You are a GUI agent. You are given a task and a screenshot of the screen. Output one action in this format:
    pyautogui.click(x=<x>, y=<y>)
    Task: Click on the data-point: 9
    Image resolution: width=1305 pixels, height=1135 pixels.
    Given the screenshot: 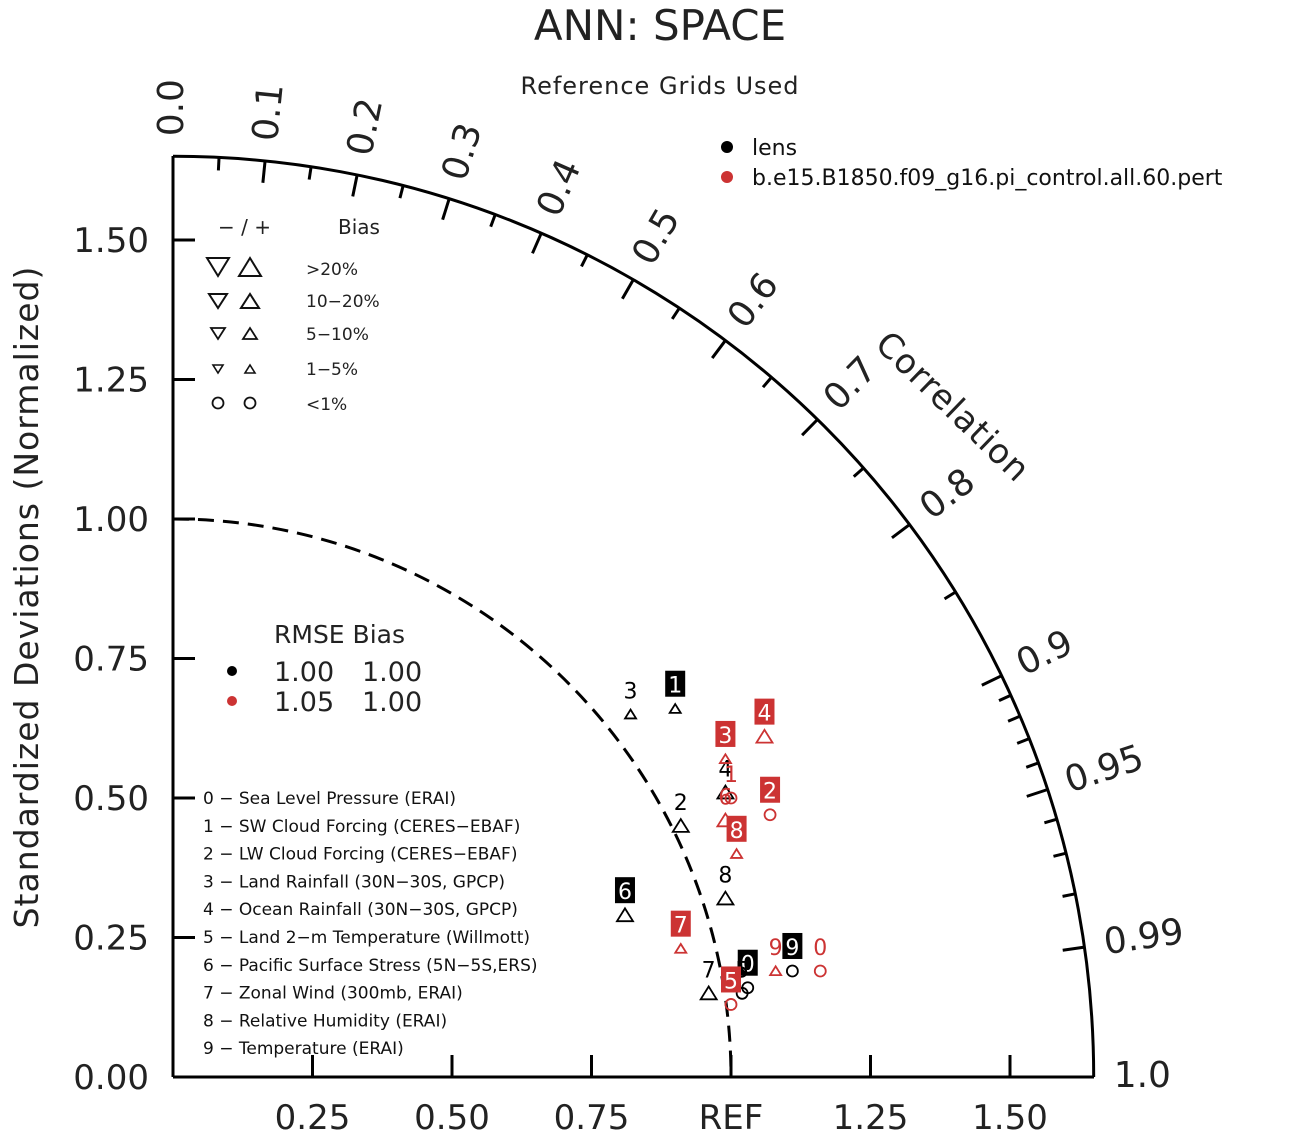 What is the action you would take?
    pyautogui.click(x=775, y=956)
    